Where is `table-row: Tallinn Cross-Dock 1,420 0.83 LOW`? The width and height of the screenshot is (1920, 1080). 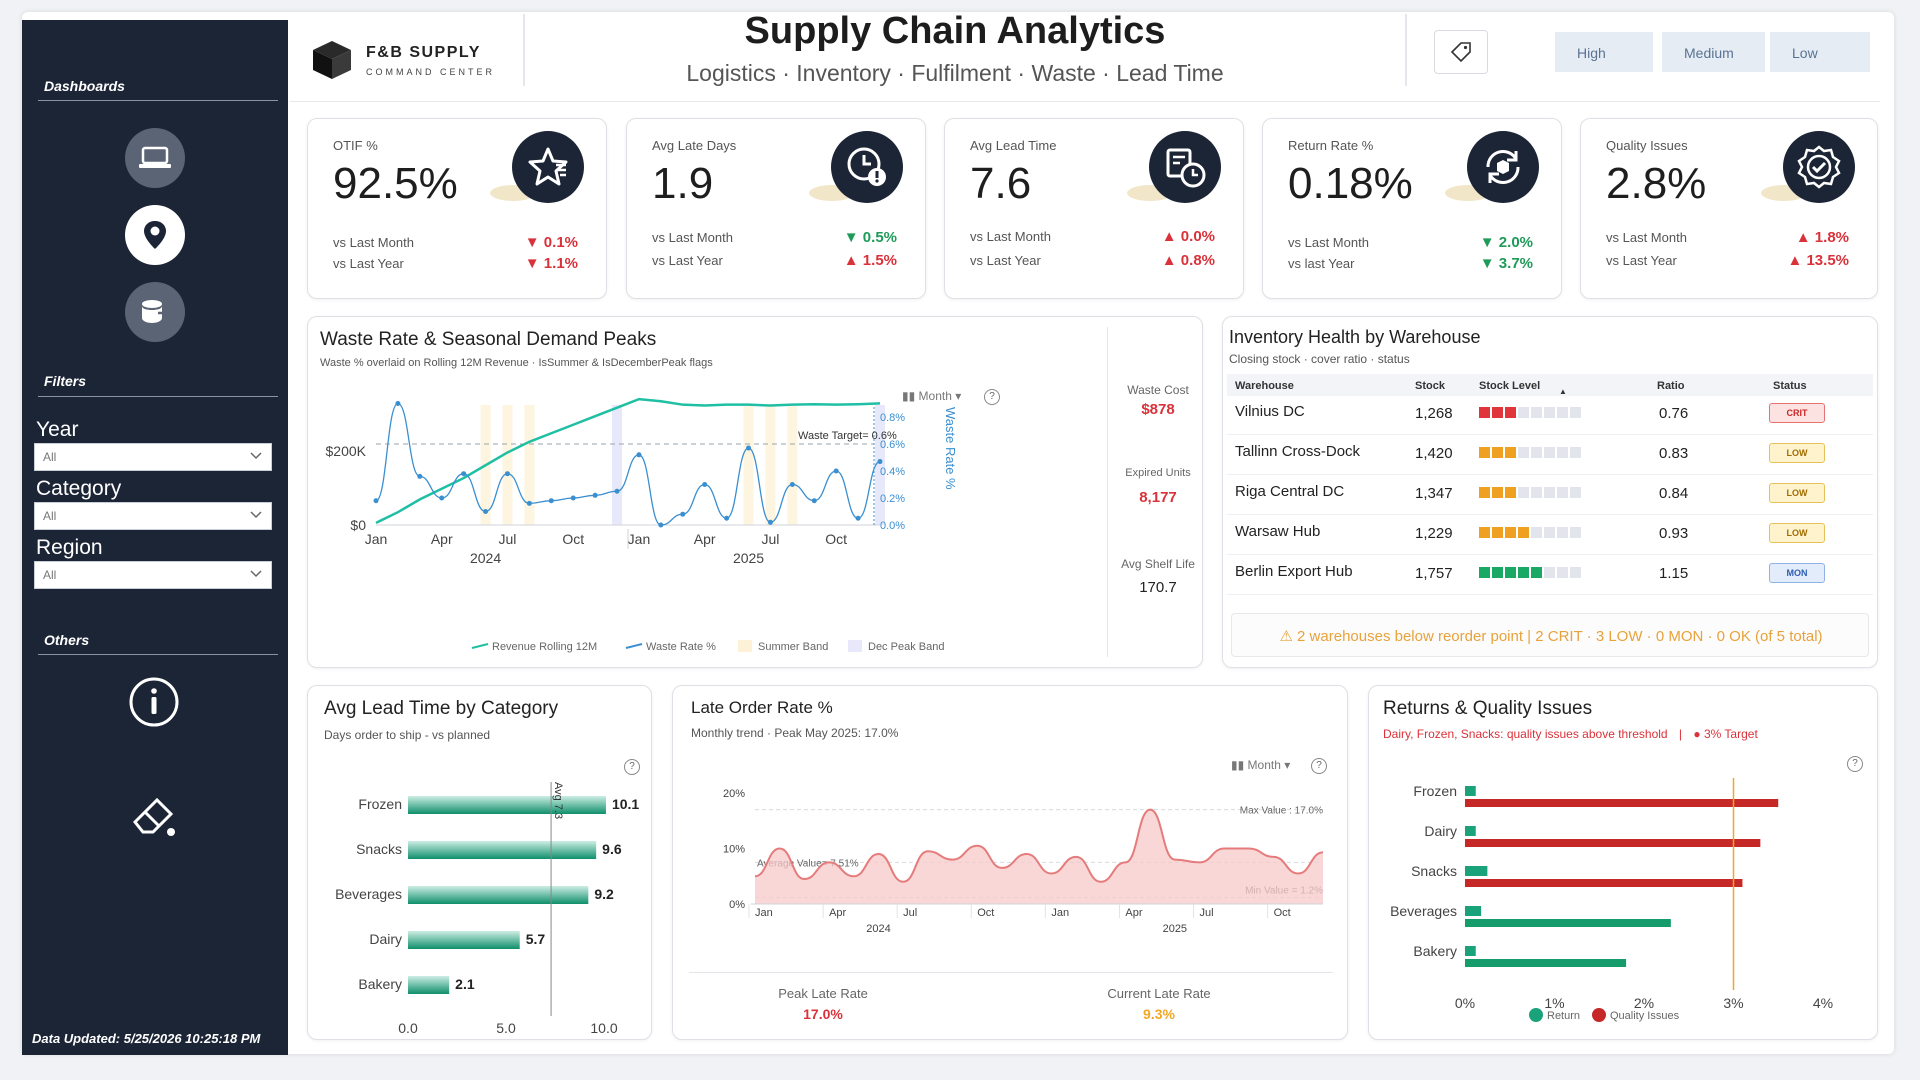 table-row: Tallinn Cross-Dock 1,420 0.83 LOW is located at coordinates (1550, 457).